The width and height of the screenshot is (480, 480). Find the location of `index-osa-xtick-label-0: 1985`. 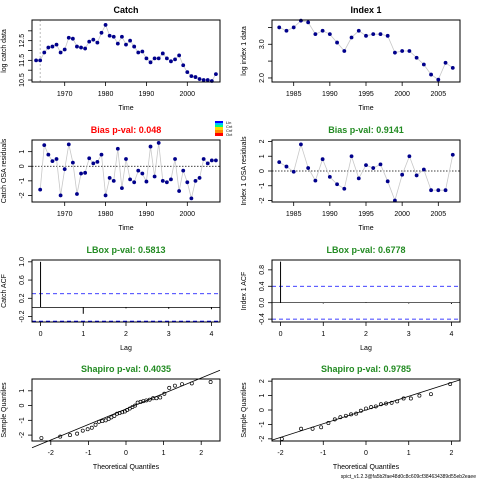

index-osa-xtick-label-0: 1985 is located at coordinates (294, 214).